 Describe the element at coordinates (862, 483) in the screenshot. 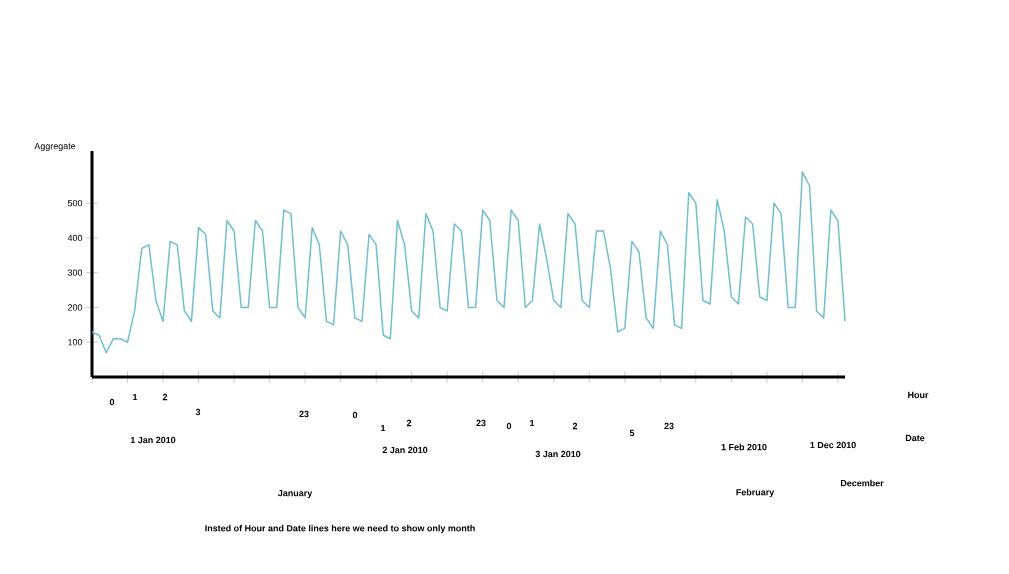

I see `text: December` at that location.